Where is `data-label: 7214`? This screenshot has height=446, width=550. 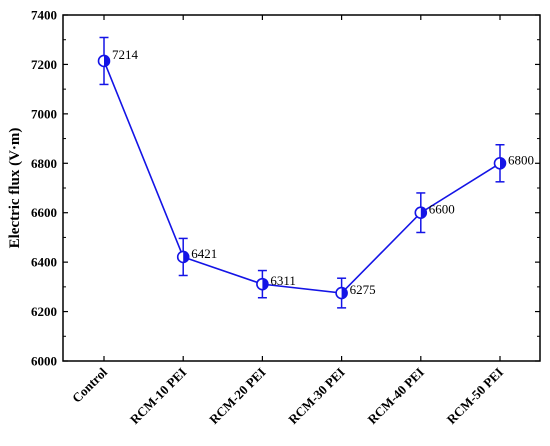
data-label: 7214 is located at coordinates (125, 54).